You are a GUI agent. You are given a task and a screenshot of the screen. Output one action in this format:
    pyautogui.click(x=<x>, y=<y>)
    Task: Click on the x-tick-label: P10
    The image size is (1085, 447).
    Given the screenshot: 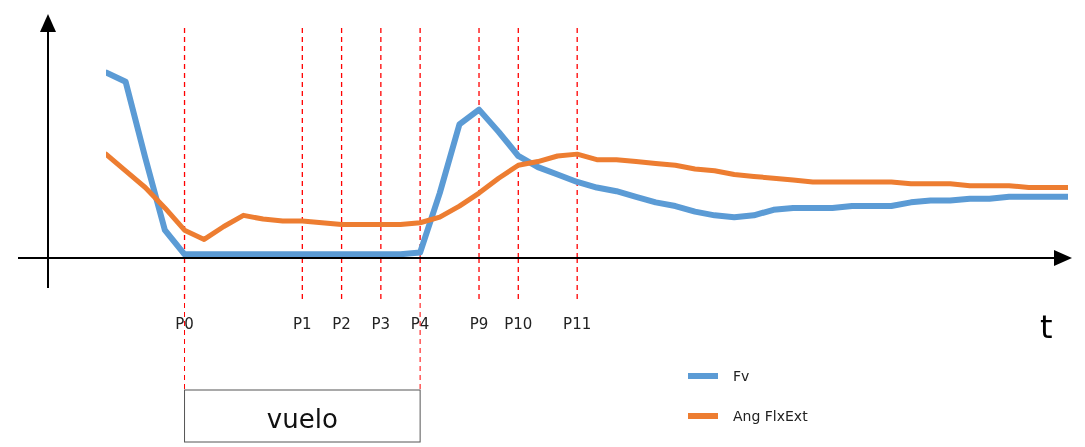 What is the action you would take?
    pyautogui.click(x=518, y=323)
    